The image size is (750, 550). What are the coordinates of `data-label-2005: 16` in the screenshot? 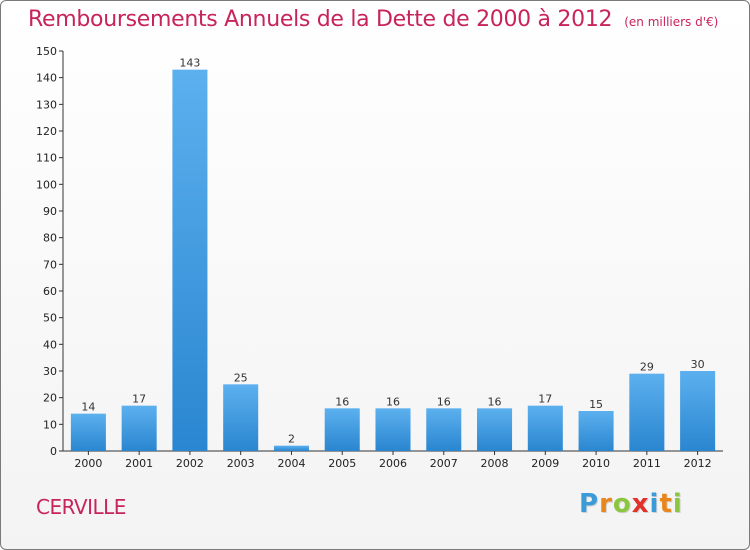 It's located at (342, 401).